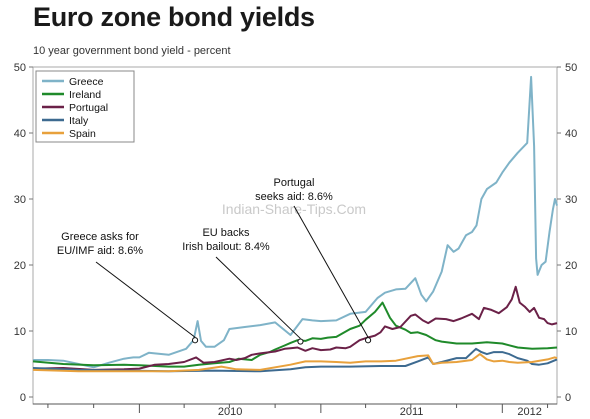  What do you see at coordinates (23, 398) in the screenshot?
I see `y-tick-label-left: 0` at bounding box center [23, 398].